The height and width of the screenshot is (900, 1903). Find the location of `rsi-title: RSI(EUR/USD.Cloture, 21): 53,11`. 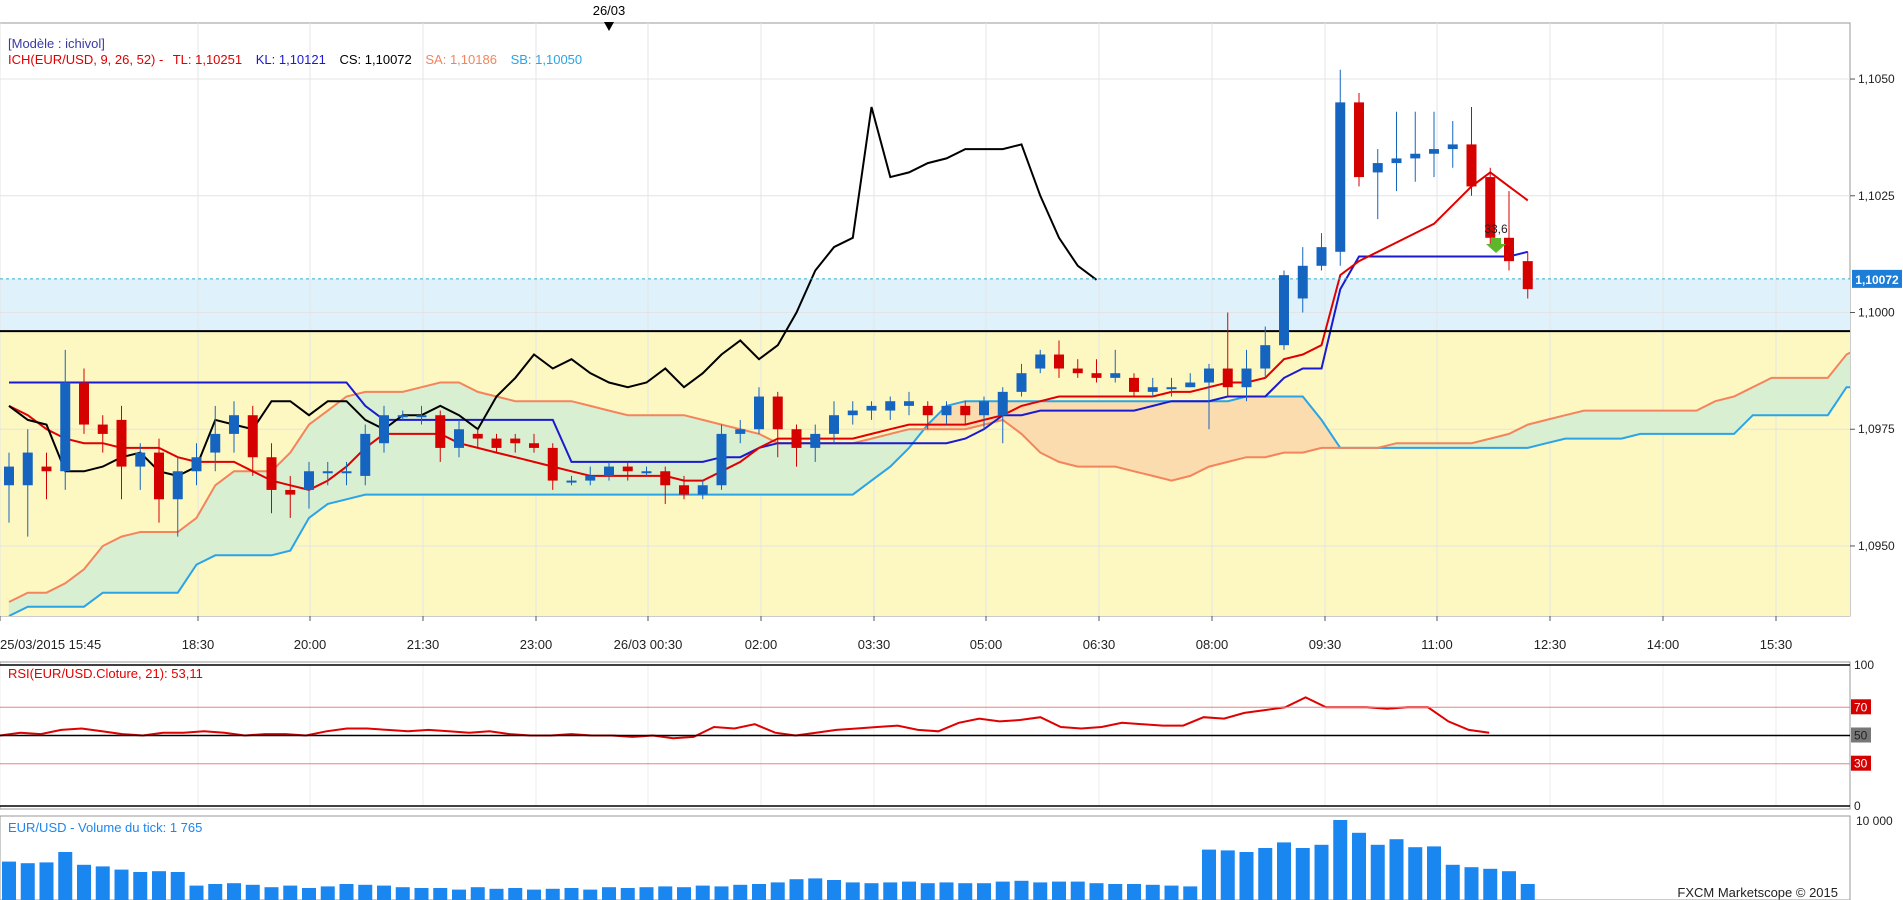

rsi-title: RSI(EUR/USD.Cloture, 21): 53,11 is located at coordinates (105, 673).